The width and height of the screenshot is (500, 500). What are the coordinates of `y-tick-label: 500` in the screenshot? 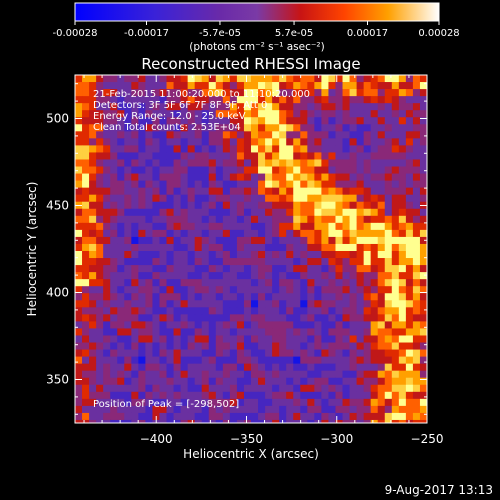 It's located at (57, 119).